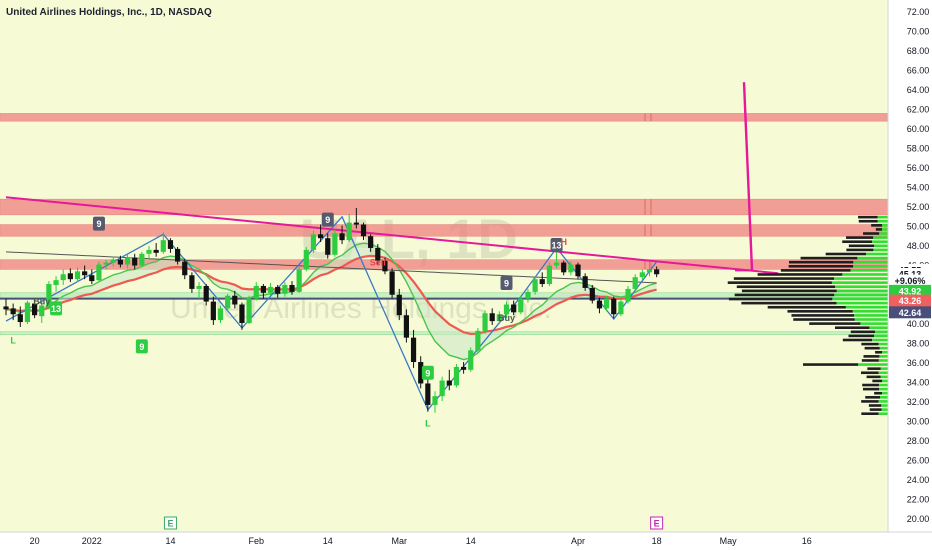  I want to click on price-tick: 26.00, so click(918, 461).